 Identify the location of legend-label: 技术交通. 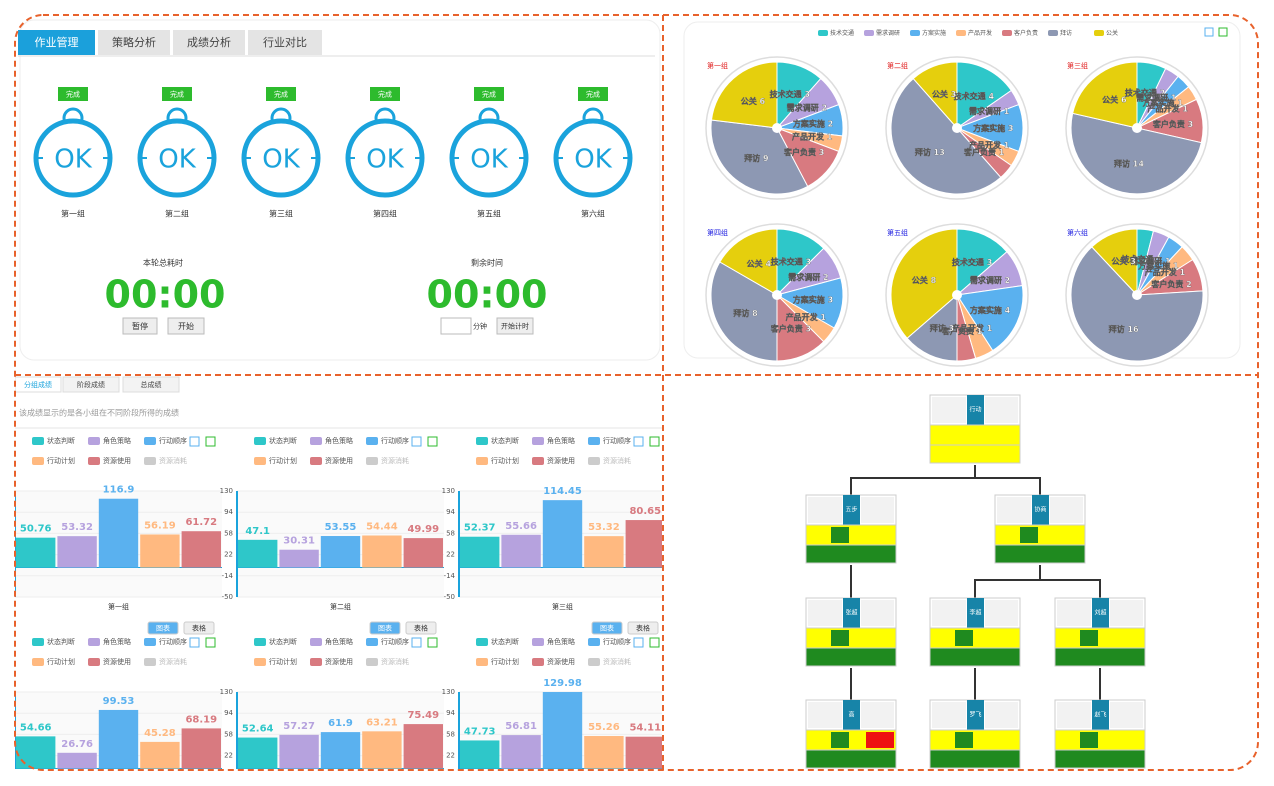
(842, 33).